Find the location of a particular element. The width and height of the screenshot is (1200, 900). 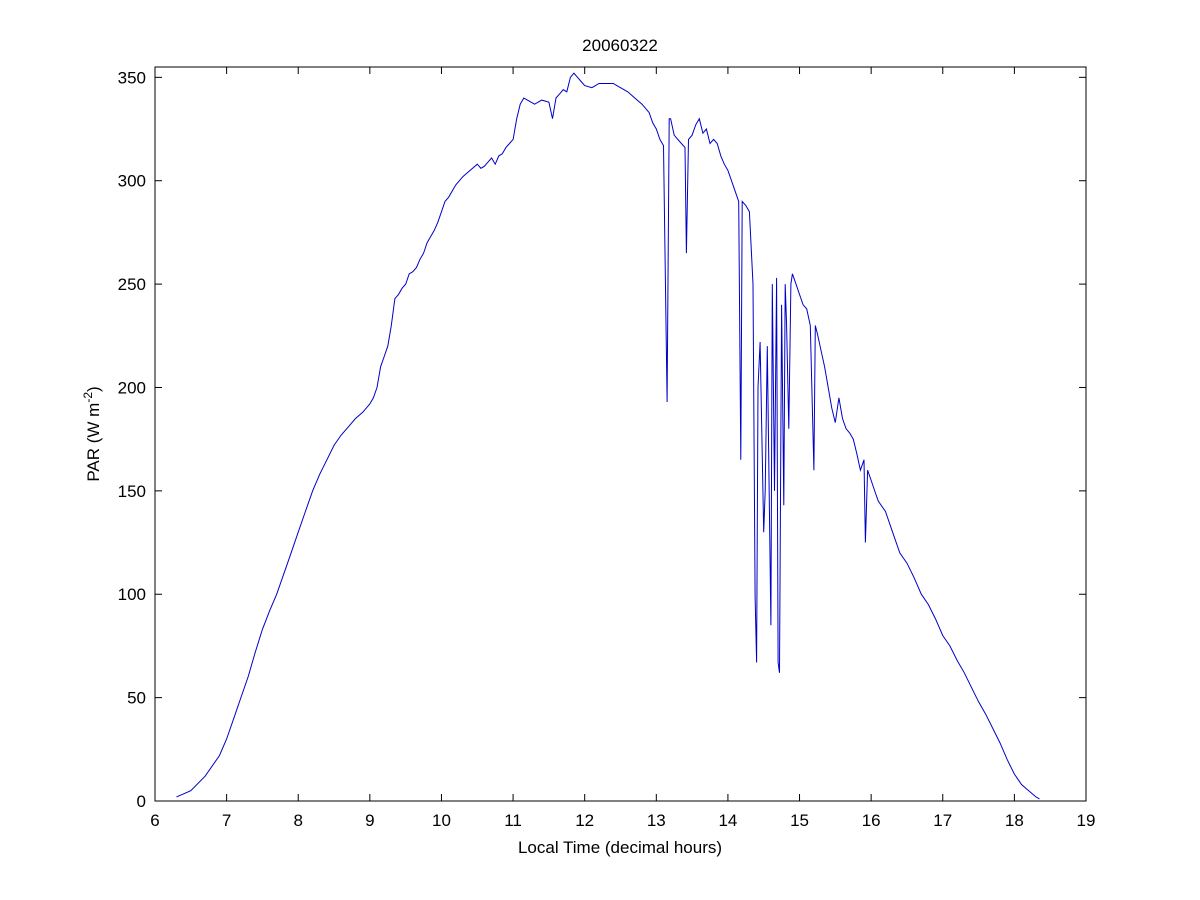

y-tick-label: 100 is located at coordinates (132, 594).